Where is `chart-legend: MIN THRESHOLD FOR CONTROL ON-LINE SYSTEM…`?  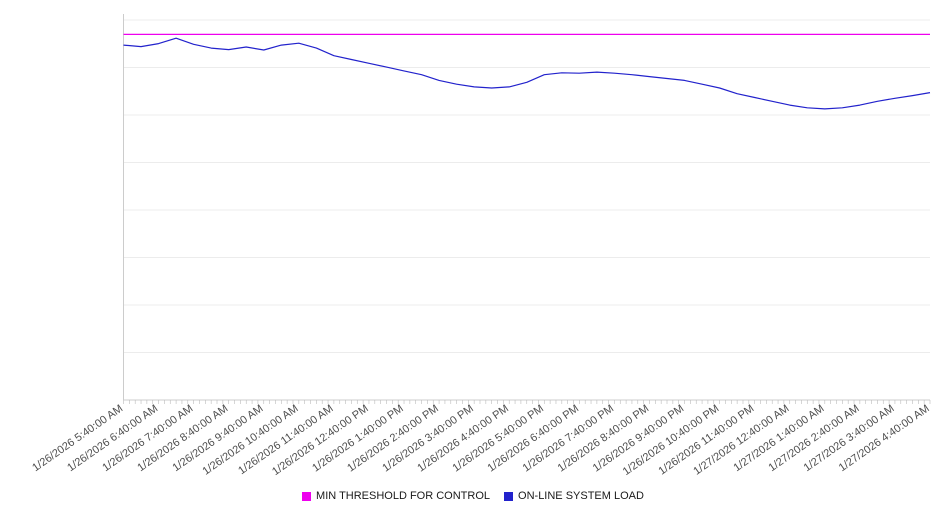 chart-legend: MIN THRESHOLD FOR CONTROL ON-LINE SYSTEM… is located at coordinates (473, 505).